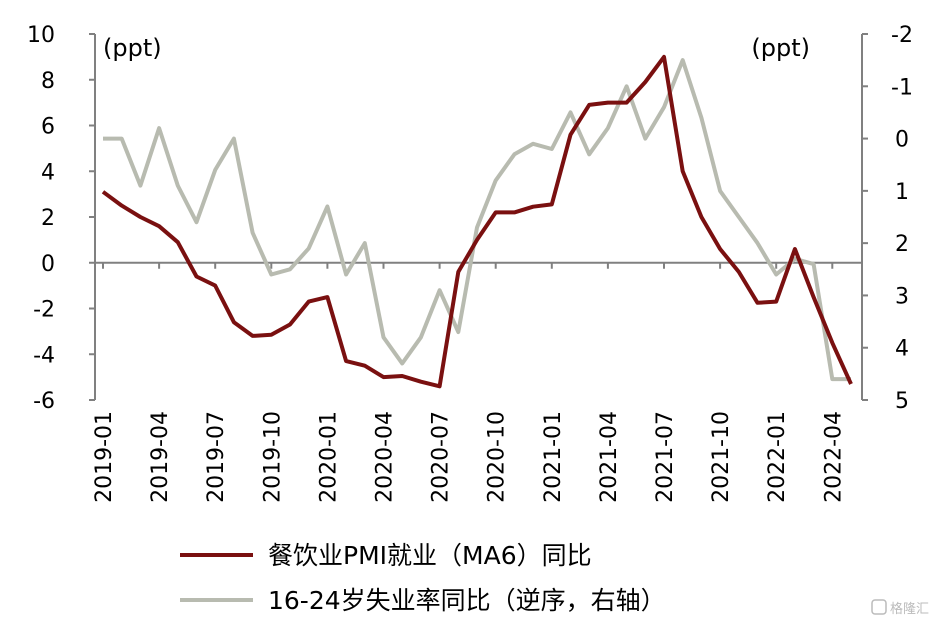 The image size is (948, 625). I want to click on right-axis: -2 -1 0 1 2 3 4 5, so click(887, 218).